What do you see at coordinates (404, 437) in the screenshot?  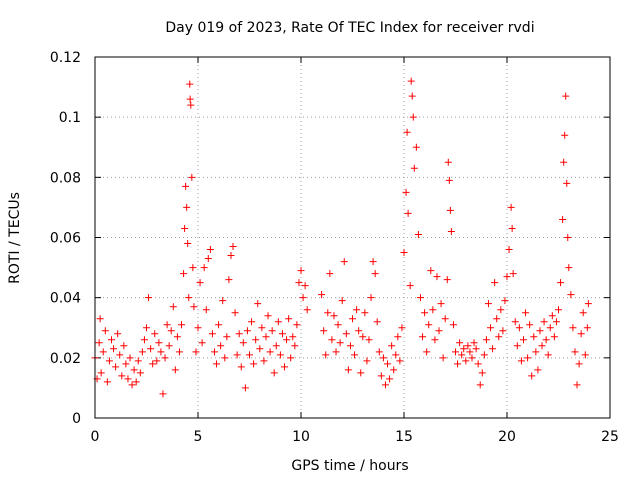 I see `x-tick-label: 15` at bounding box center [404, 437].